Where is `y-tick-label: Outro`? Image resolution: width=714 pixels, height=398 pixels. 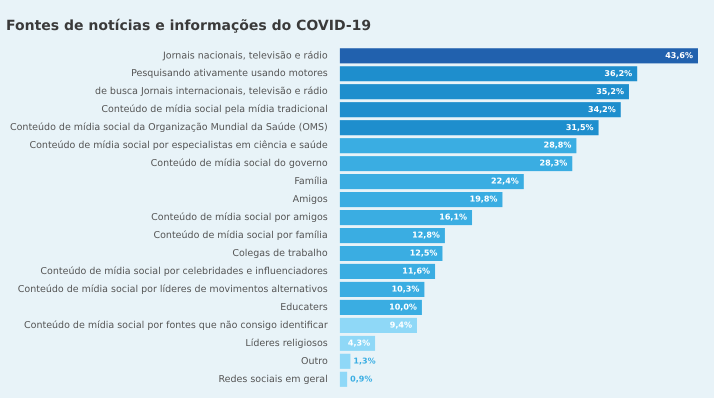
y-tick-label: Outro is located at coordinates (314, 361).